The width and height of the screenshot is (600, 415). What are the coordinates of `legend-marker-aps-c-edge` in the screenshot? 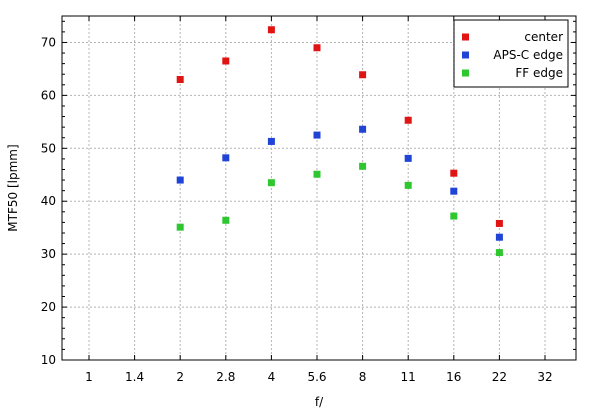 It's located at (465, 55).